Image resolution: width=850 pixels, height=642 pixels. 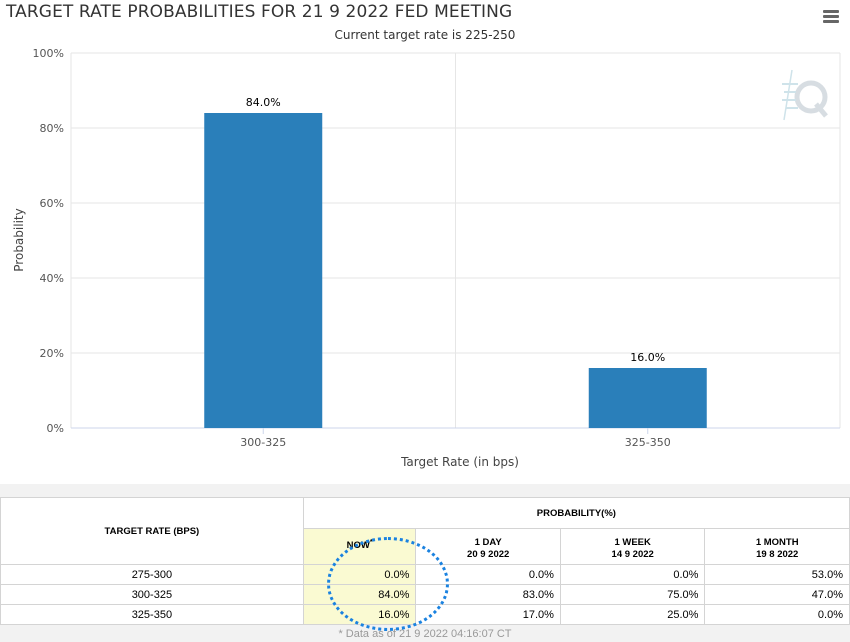 What do you see at coordinates (55, 428) in the screenshot?
I see `y-tick-label: 0%` at bounding box center [55, 428].